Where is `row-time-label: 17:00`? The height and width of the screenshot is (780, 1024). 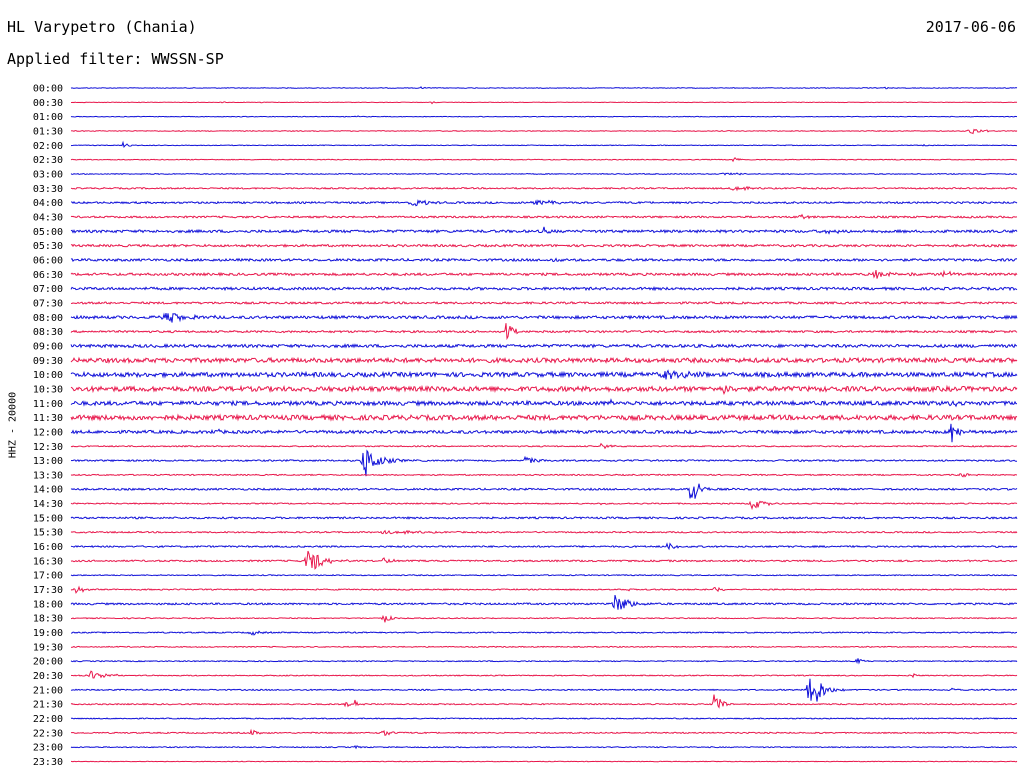
row-time-label: 17:00 is located at coordinates (48, 576).